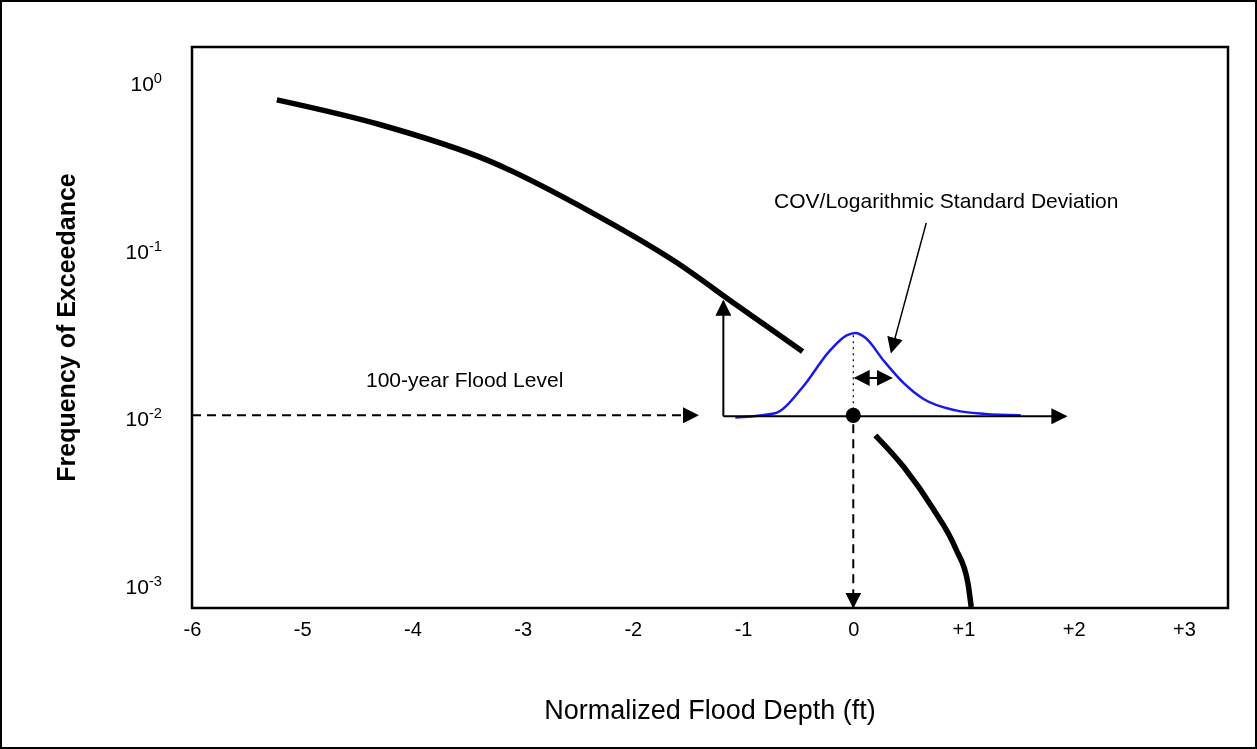 This screenshot has width=1257, height=749. Describe the element at coordinates (1184, 629) in the screenshot. I see `x-tick-label: +3` at that location.